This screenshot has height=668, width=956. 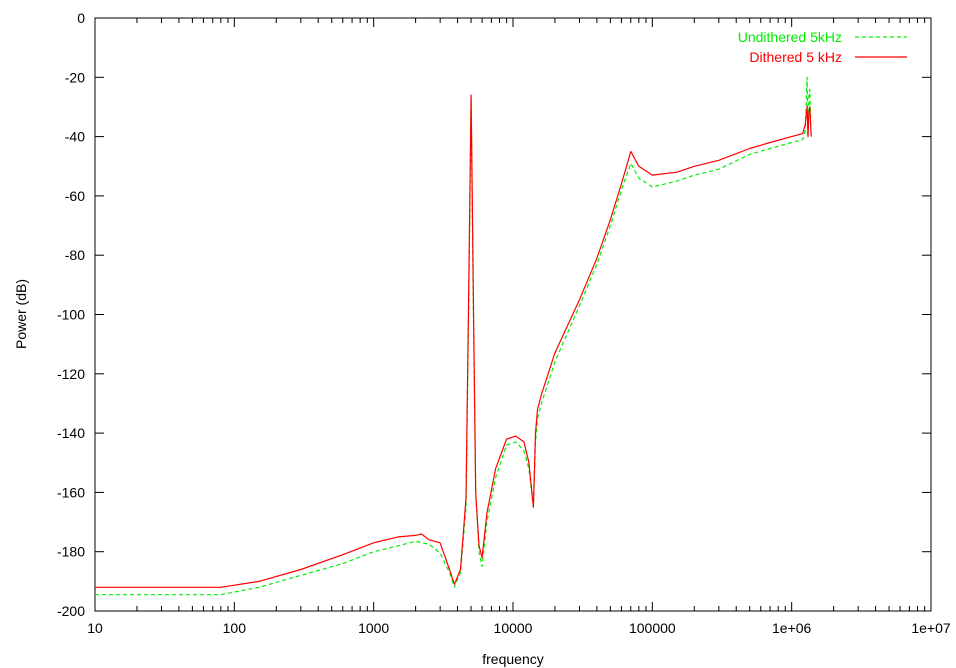 What do you see at coordinates (75, 255) in the screenshot?
I see `y-tick-label: -80` at bounding box center [75, 255].